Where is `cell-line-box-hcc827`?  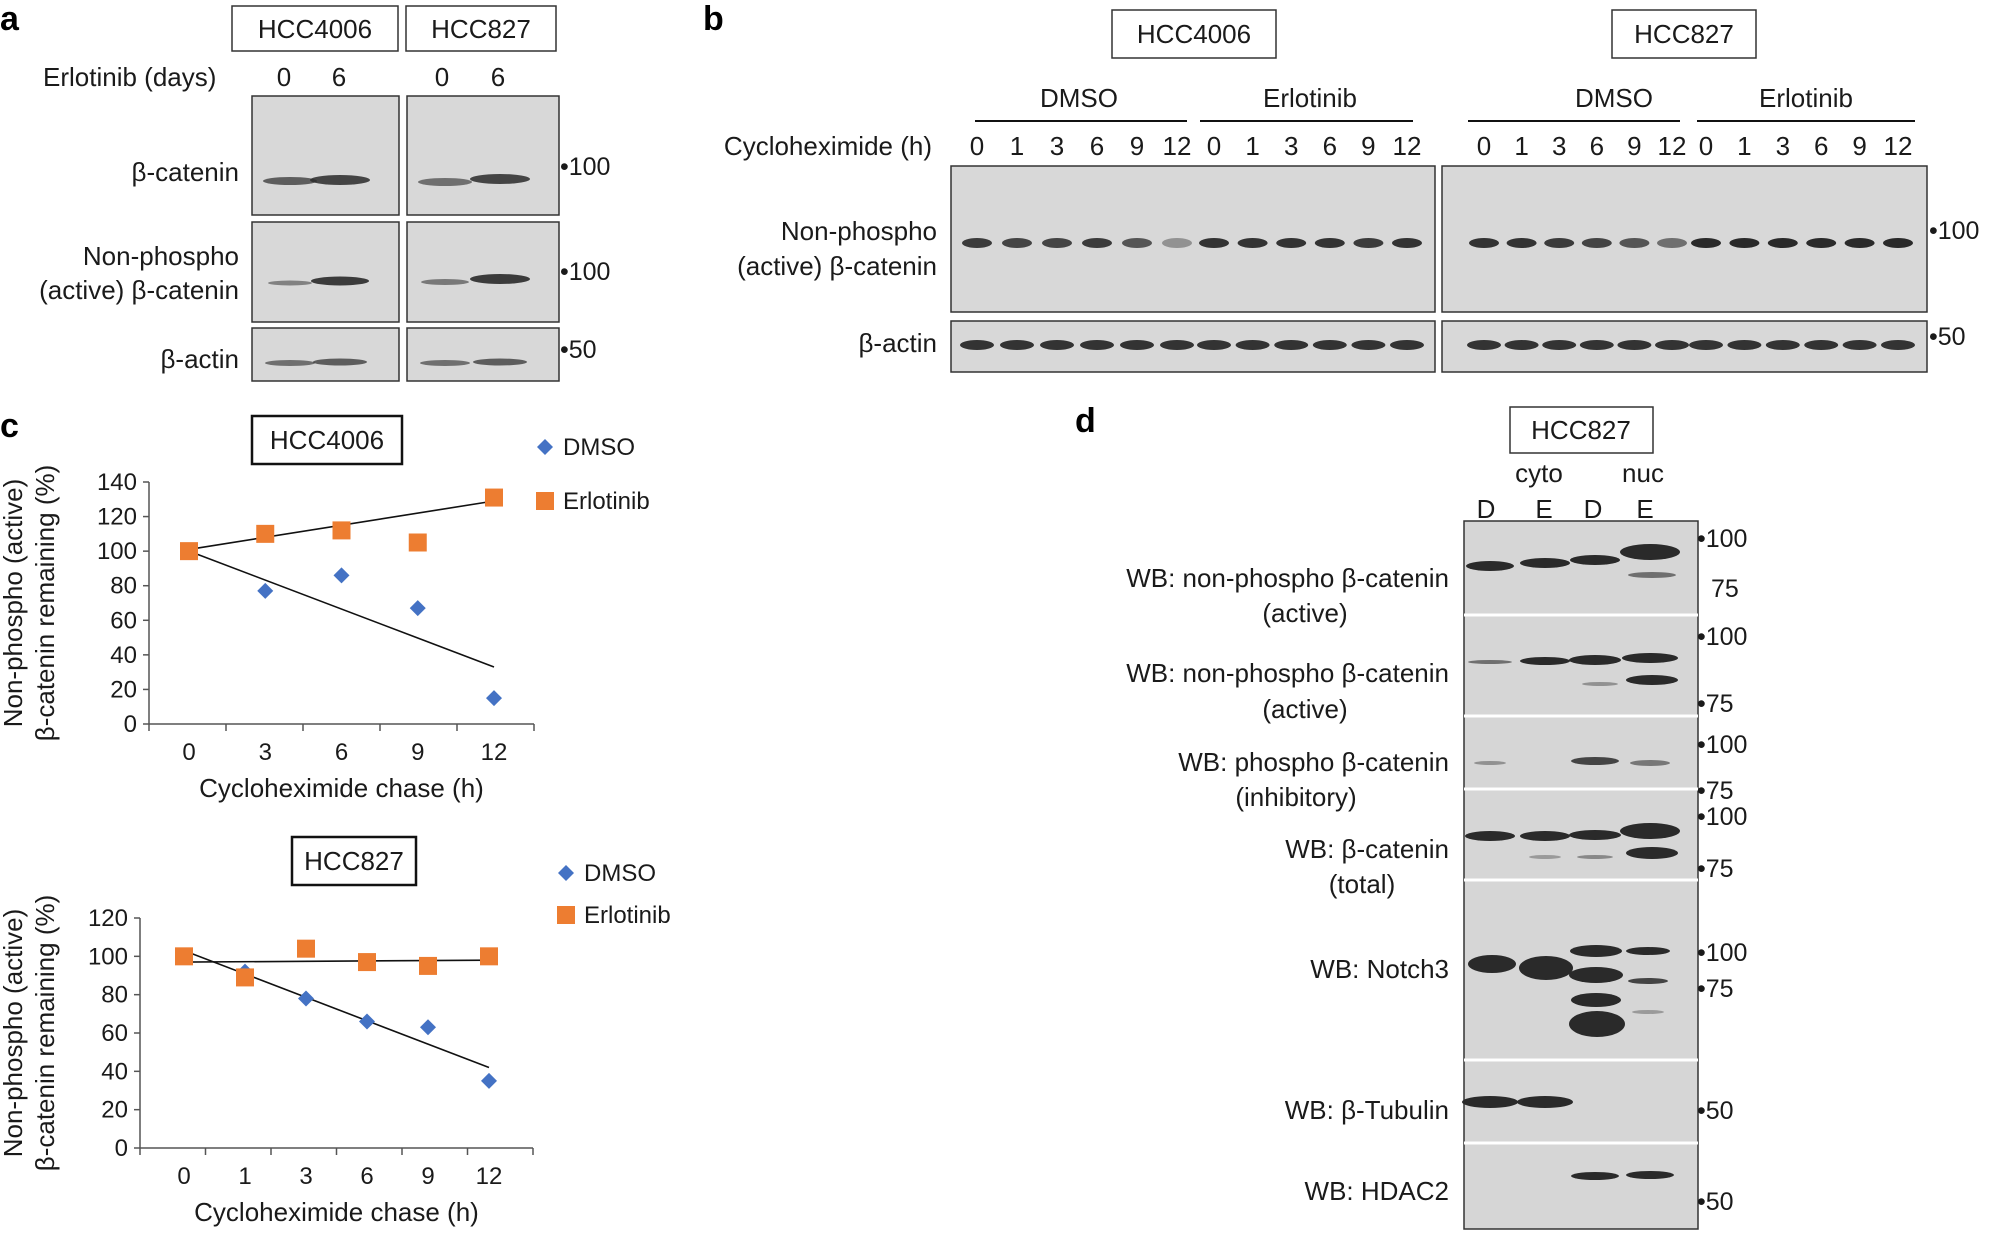
cell-line-box-hcc827 is located at coordinates (1581, 430).